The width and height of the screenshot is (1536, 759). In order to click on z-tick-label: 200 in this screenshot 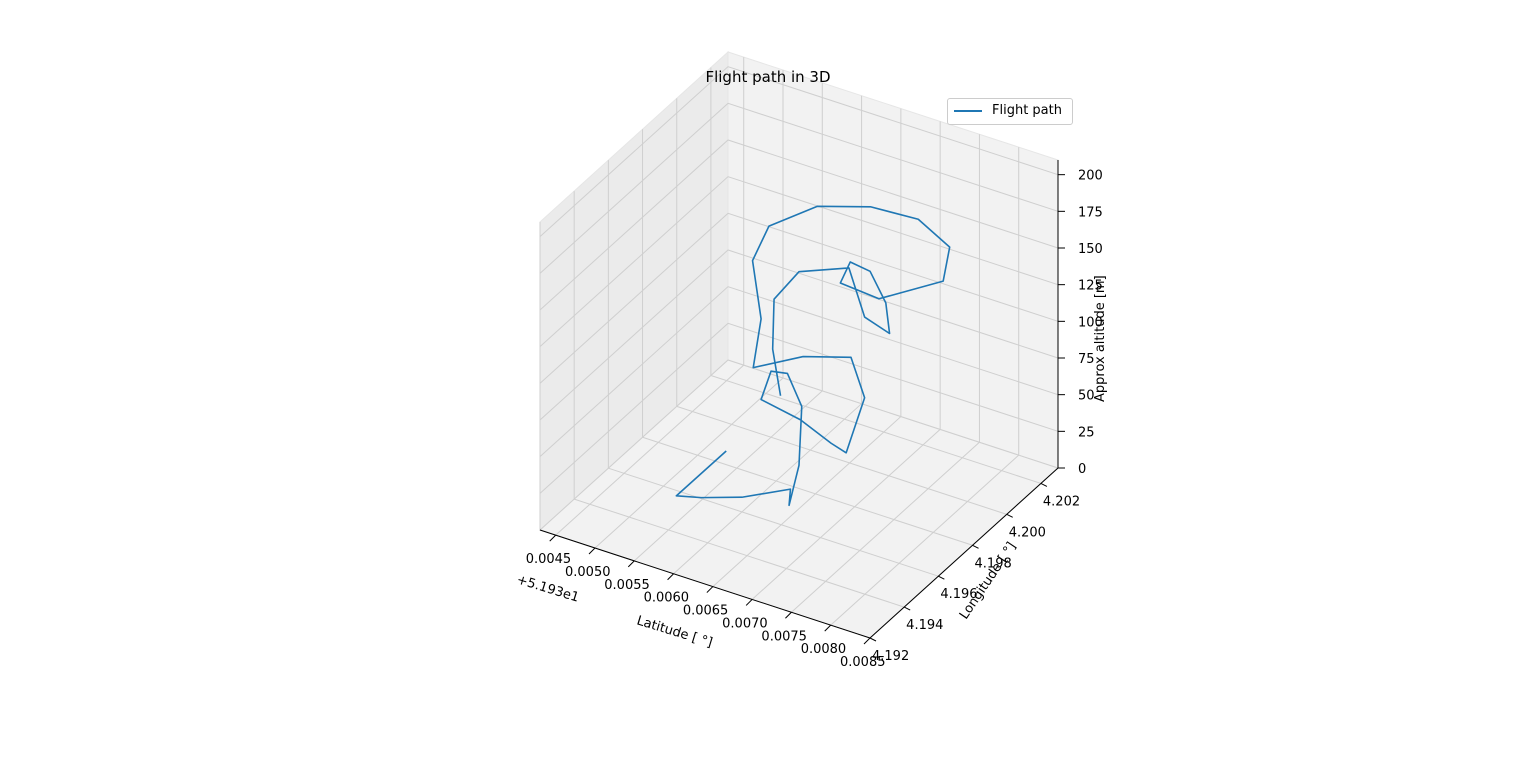, I will do `click(1090, 176)`.